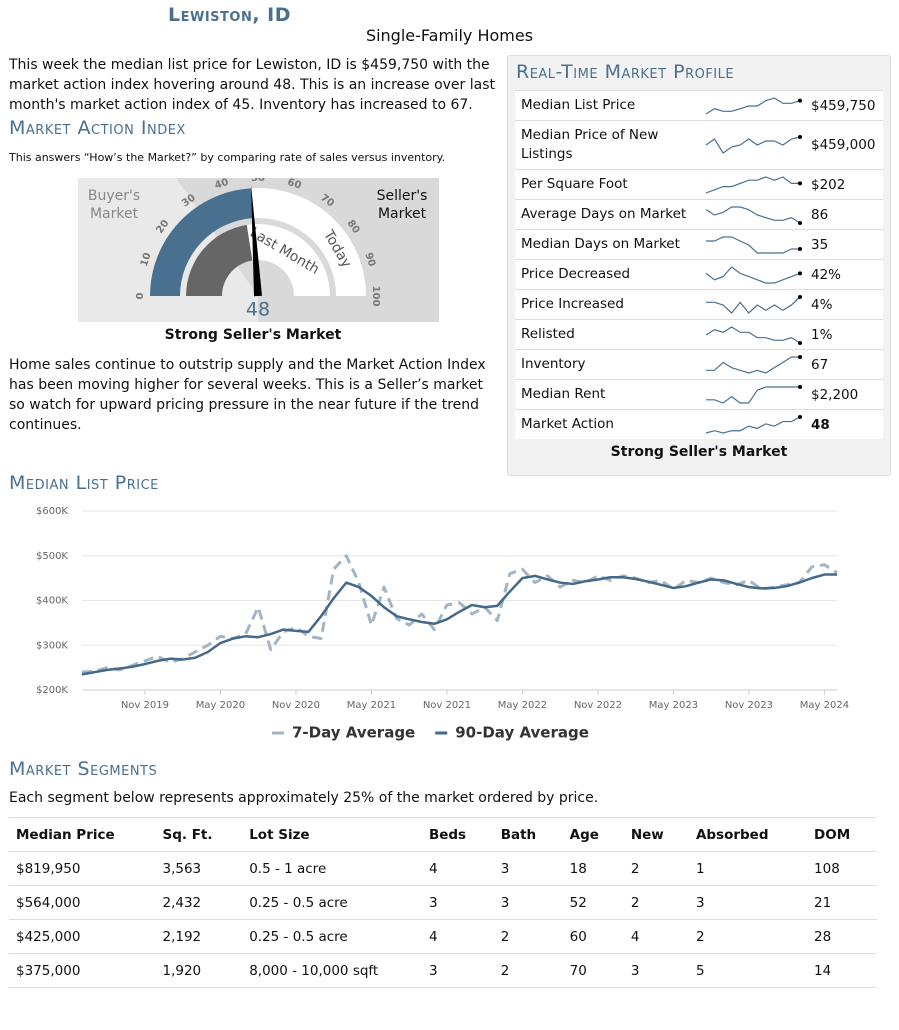 Image resolution: width=899 pixels, height=1030 pixels. I want to click on profile-row: Price Decreased 42%, so click(699, 274).